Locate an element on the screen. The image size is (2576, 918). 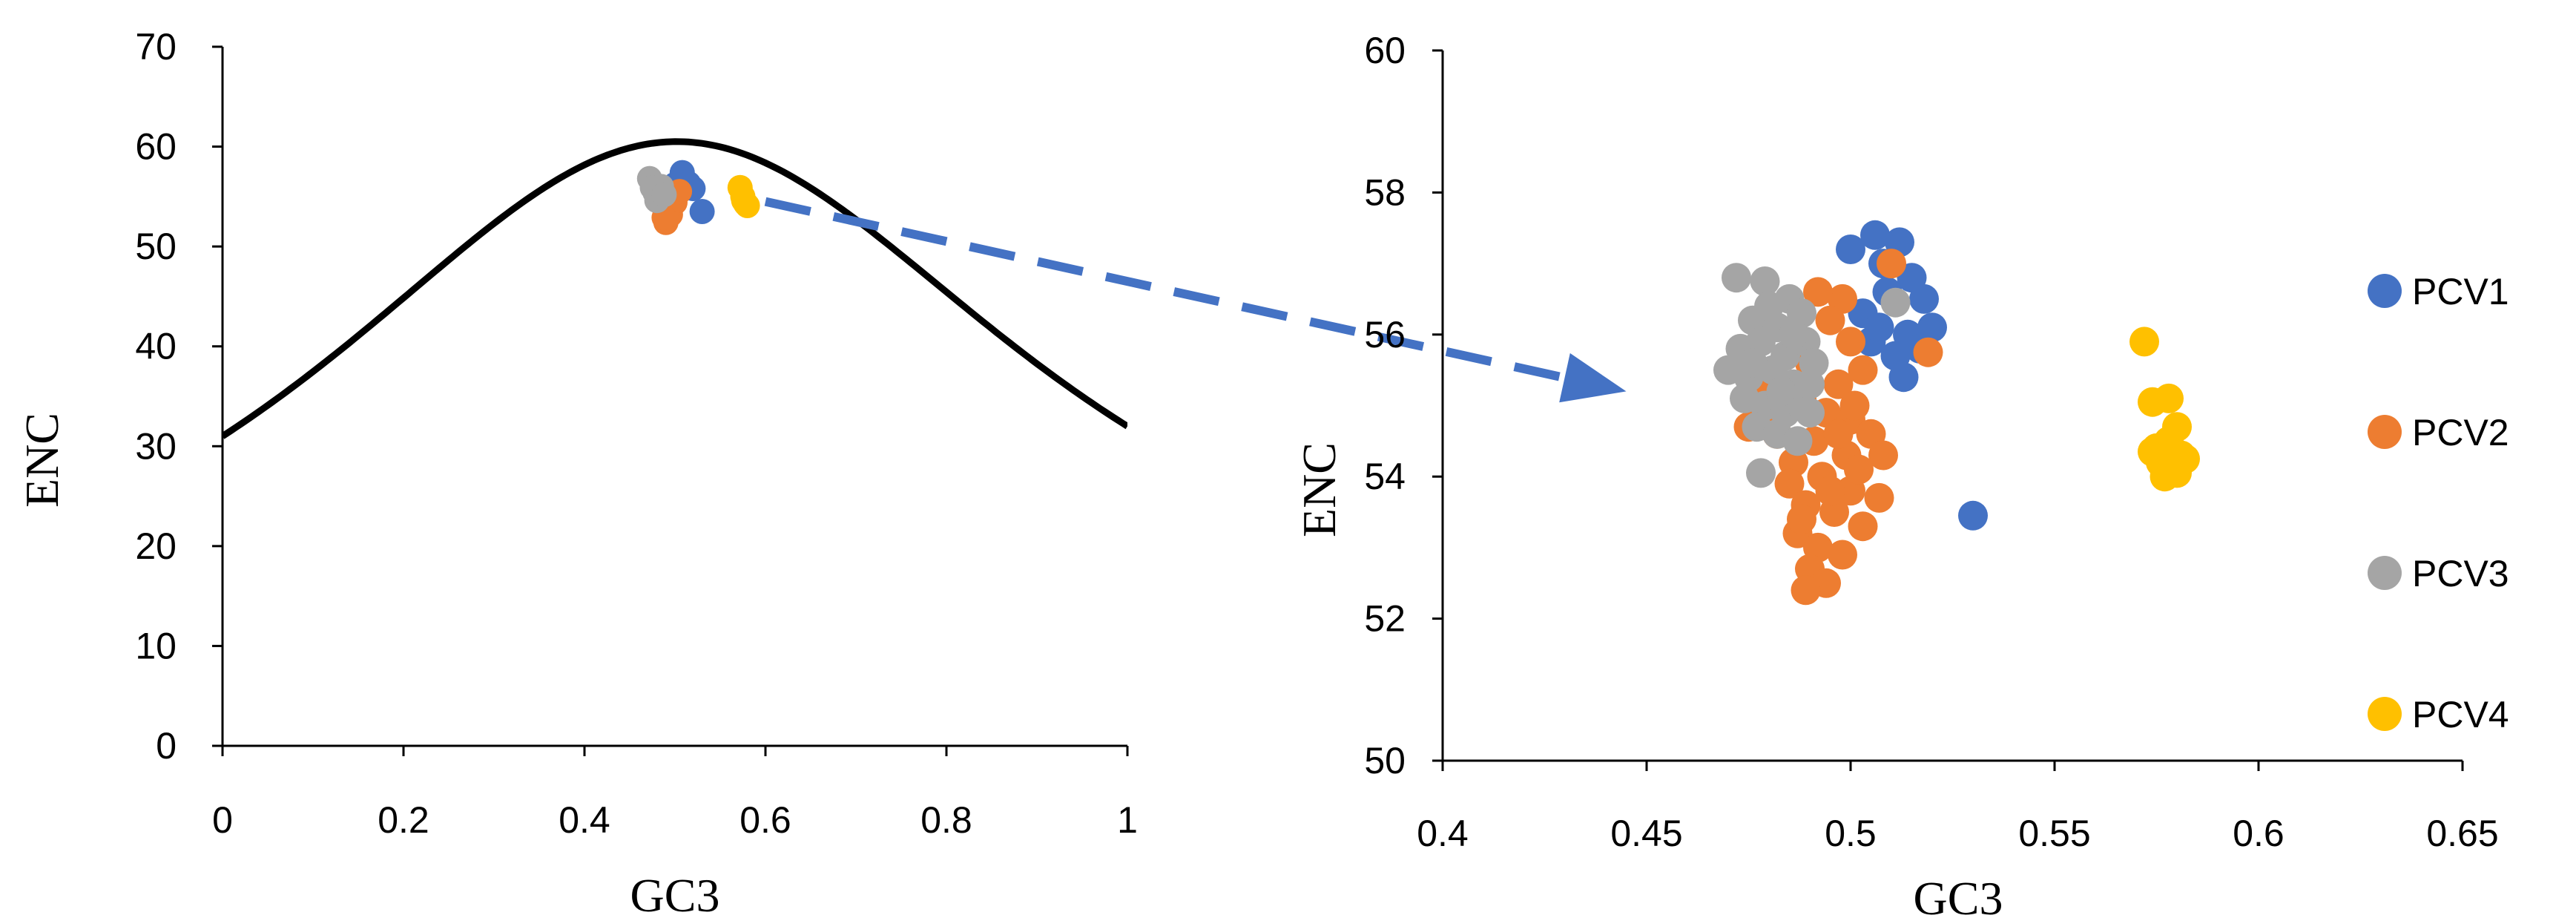
right-y-tick-label: 60 is located at coordinates (1385, 50).